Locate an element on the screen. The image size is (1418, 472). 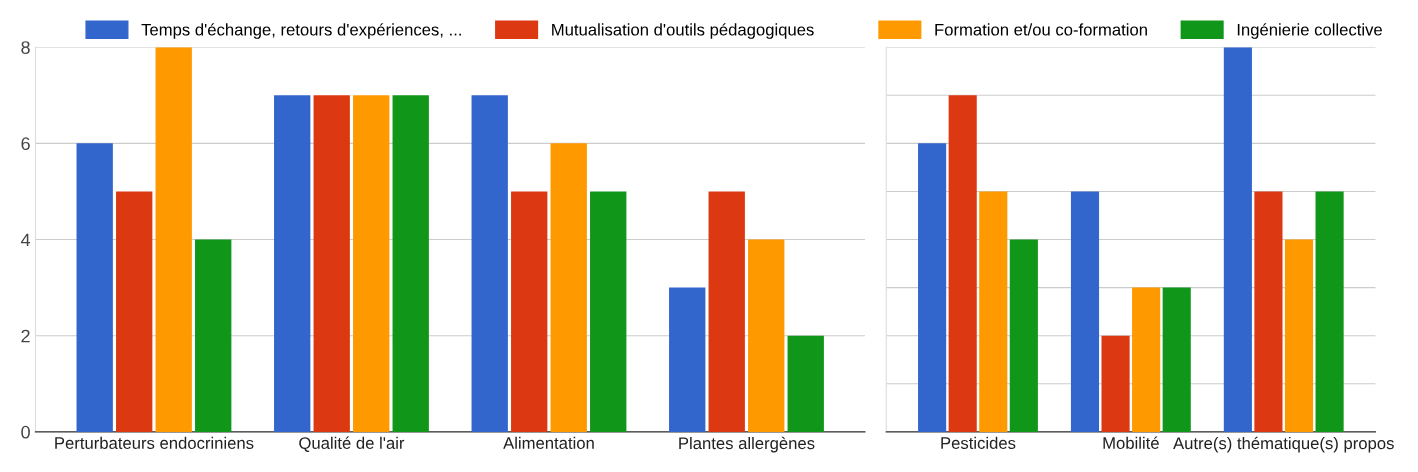
legend-label: Formation et/ou co-formation is located at coordinates (1041, 29).